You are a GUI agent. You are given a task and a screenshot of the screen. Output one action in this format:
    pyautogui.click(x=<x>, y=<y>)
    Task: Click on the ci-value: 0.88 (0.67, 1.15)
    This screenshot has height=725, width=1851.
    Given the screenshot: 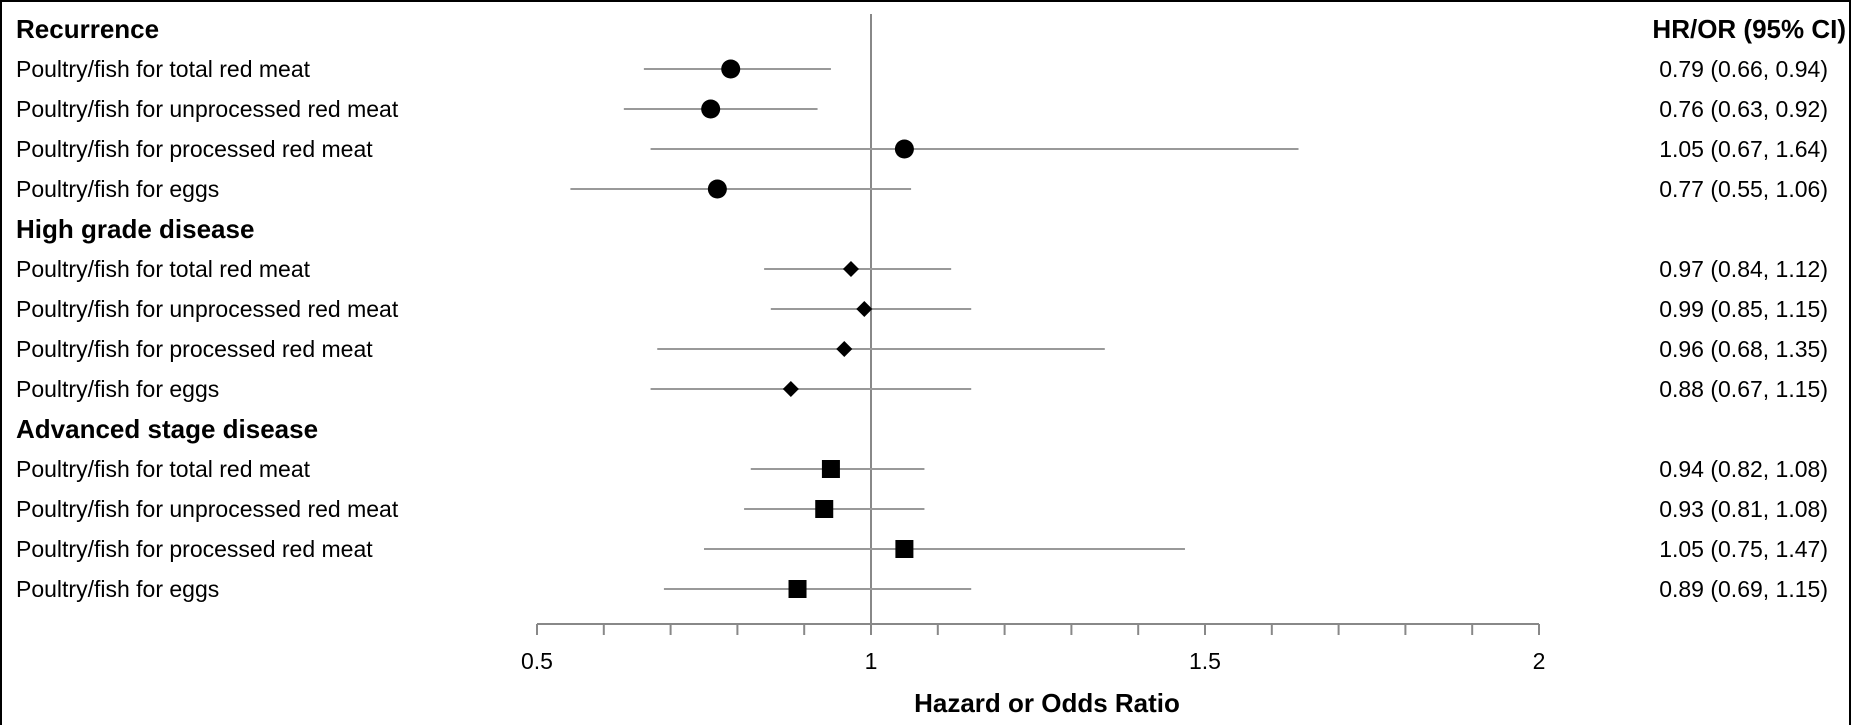 What is the action you would take?
    pyautogui.click(x=1743, y=389)
    